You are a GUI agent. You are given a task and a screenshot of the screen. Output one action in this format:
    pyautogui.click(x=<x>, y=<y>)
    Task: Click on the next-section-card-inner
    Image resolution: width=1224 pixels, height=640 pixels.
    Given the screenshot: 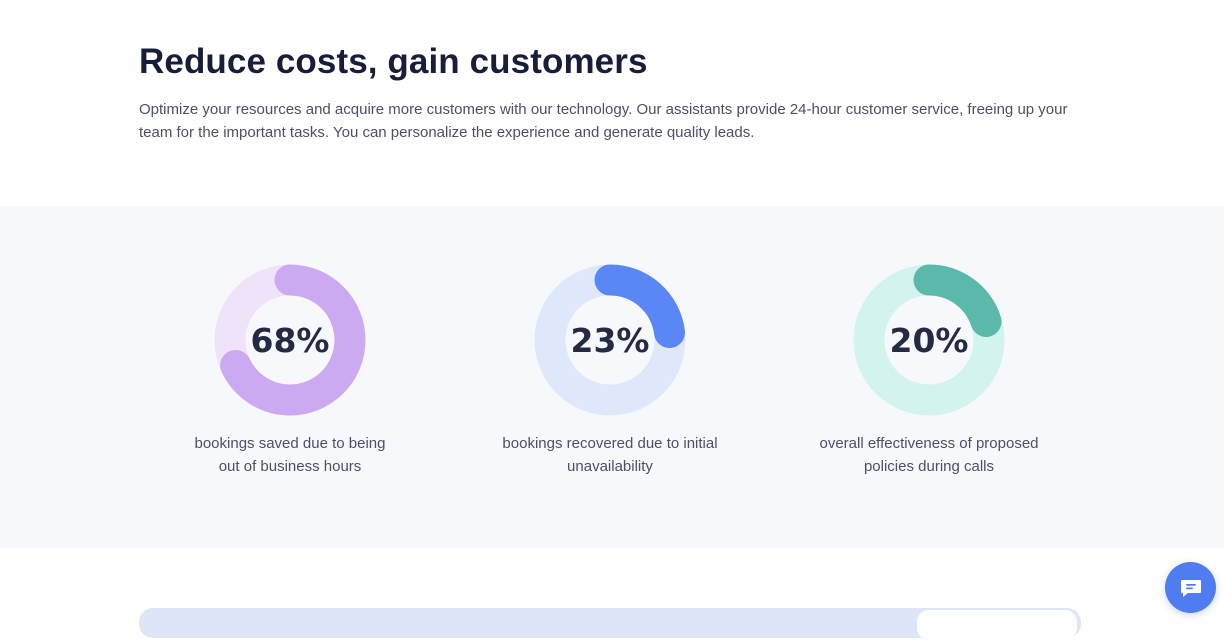 What is the action you would take?
    pyautogui.click(x=997, y=625)
    